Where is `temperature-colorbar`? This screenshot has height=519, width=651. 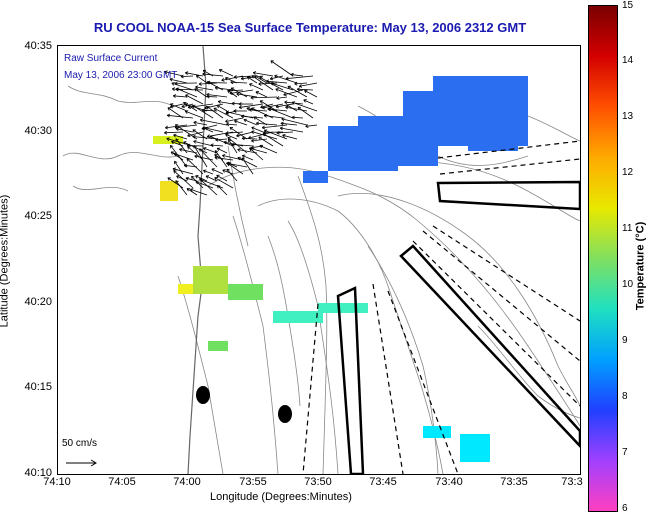
temperature-colorbar is located at coordinates (603, 258).